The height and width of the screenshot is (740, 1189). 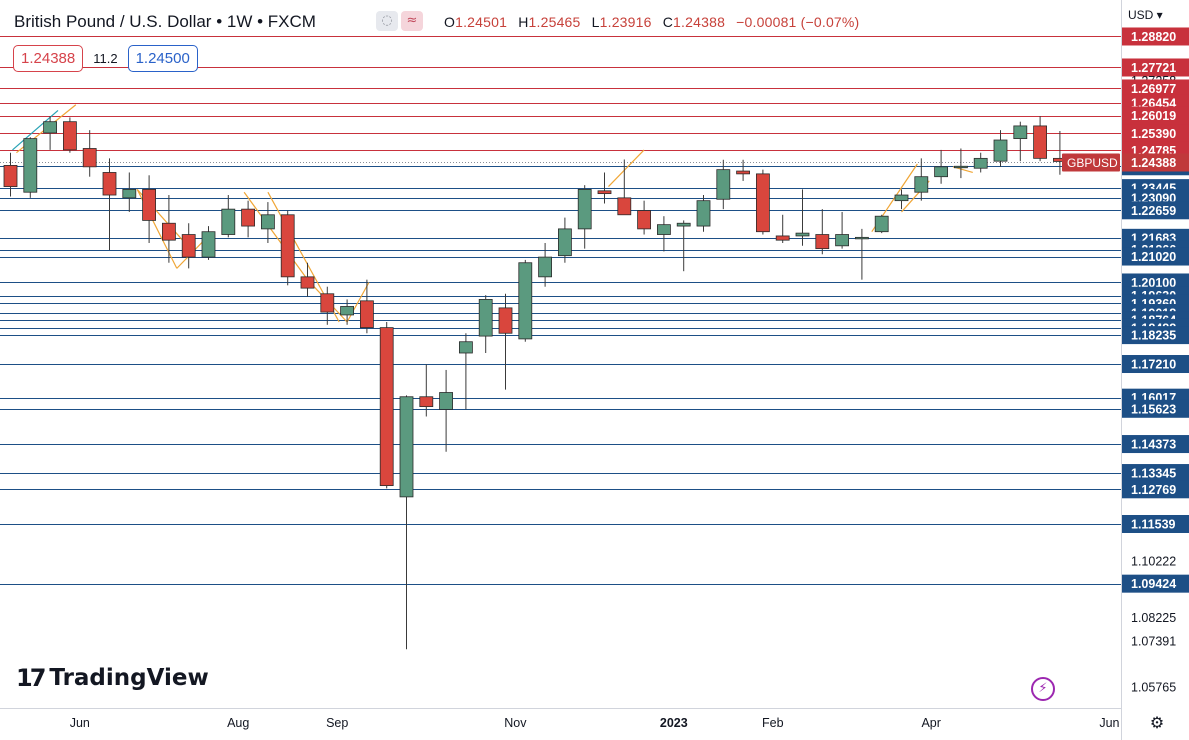 What do you see at coordinates (1153, 642) in the screenshot?
I see `price-tick-label: 1.07391` at bounding box center [1153, 642].